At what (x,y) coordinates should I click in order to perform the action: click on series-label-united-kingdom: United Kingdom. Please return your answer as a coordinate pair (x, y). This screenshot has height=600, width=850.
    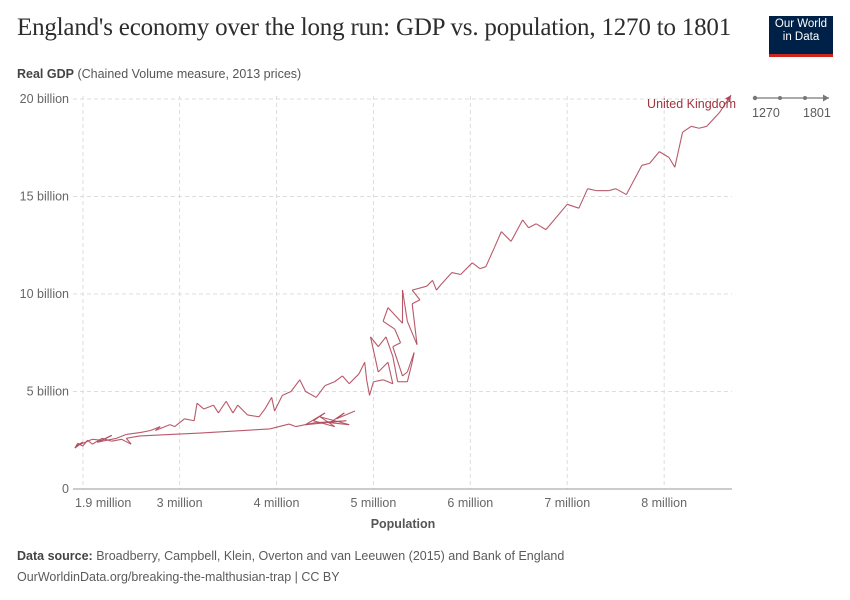
    Looking at the image, I should click on (691, 104).